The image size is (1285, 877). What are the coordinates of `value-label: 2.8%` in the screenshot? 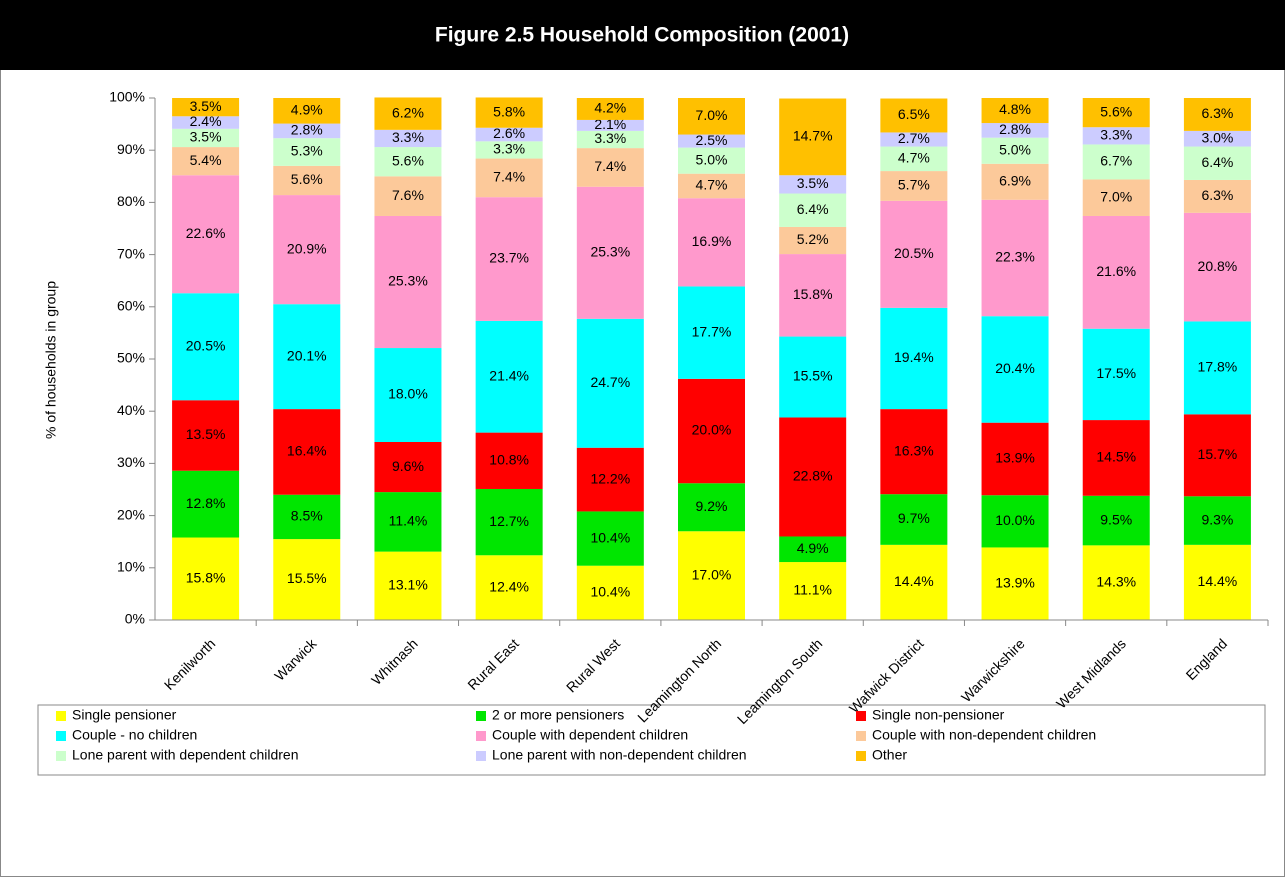 It's located at (1015, 129).